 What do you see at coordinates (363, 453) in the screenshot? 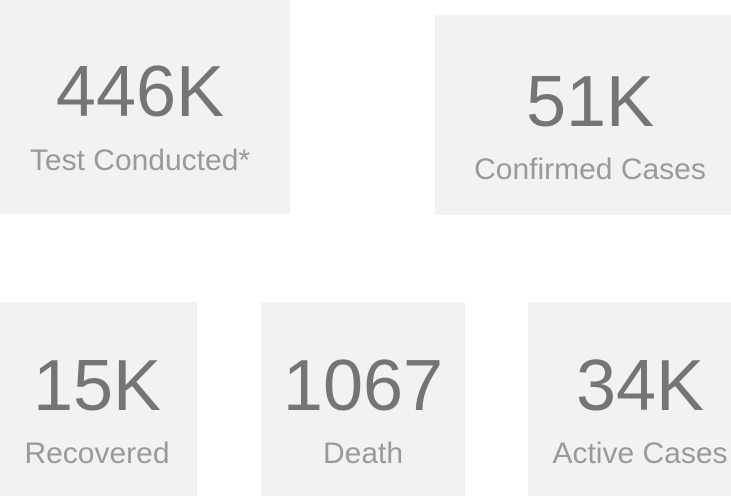
I see `stat-label: Death` at bounding box center [363, 453].